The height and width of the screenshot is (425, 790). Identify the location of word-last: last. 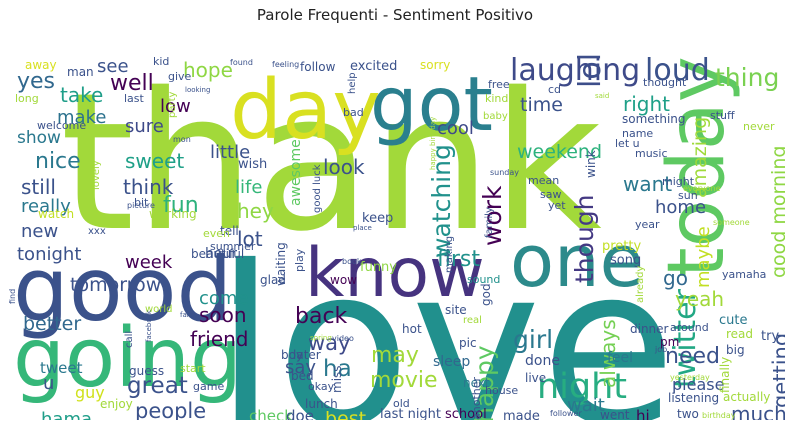
(134, 98).